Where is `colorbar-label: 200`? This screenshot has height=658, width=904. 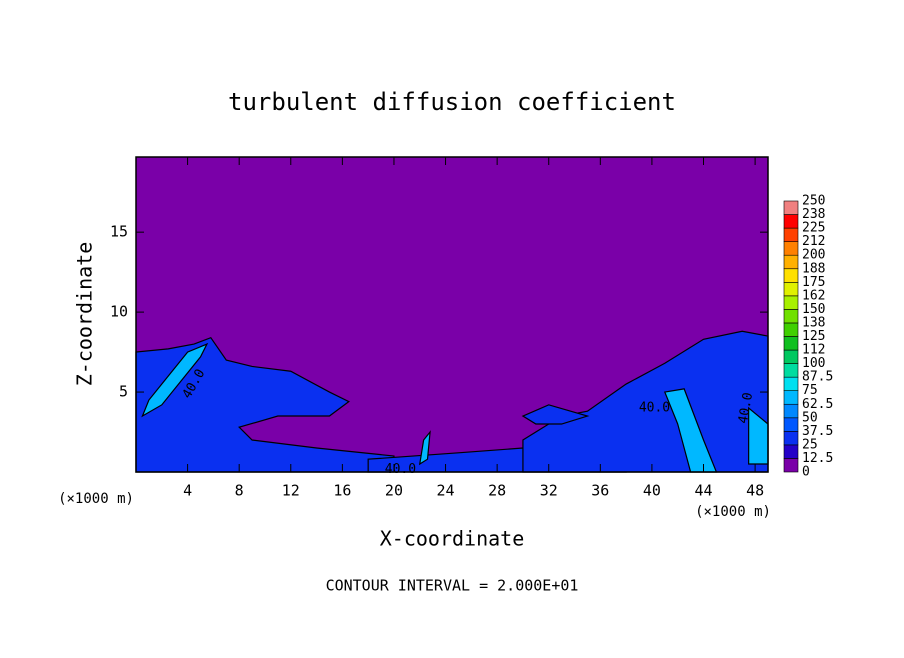 colorbar-label: 200 is located at coordinates (813, 255).